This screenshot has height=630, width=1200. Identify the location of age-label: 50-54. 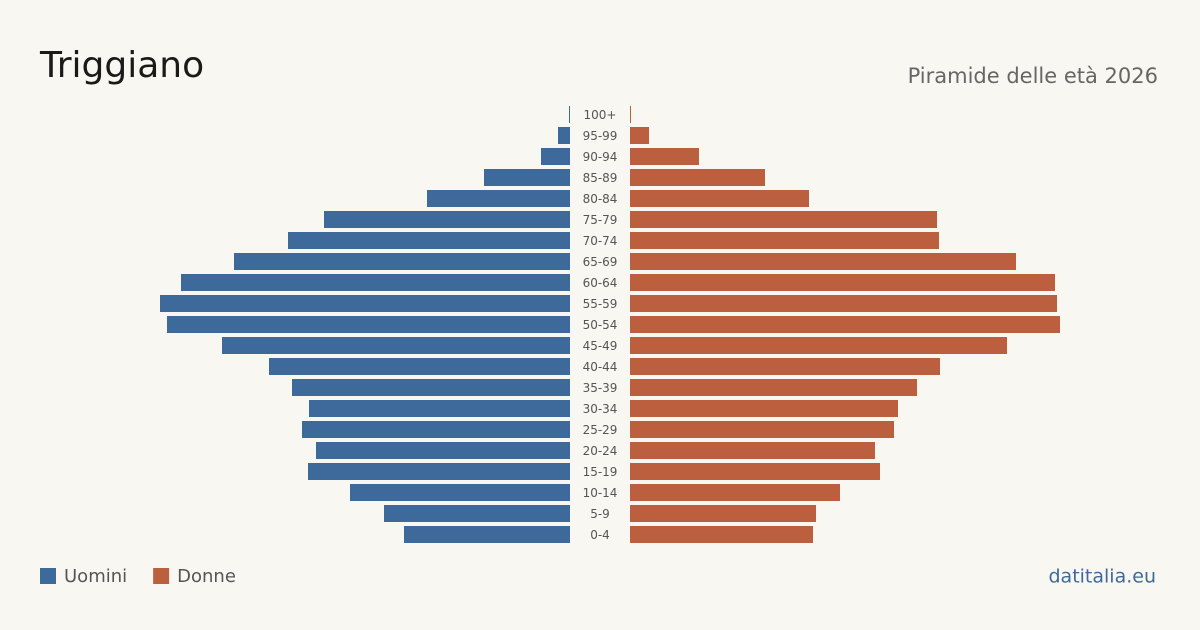
(600, 325).